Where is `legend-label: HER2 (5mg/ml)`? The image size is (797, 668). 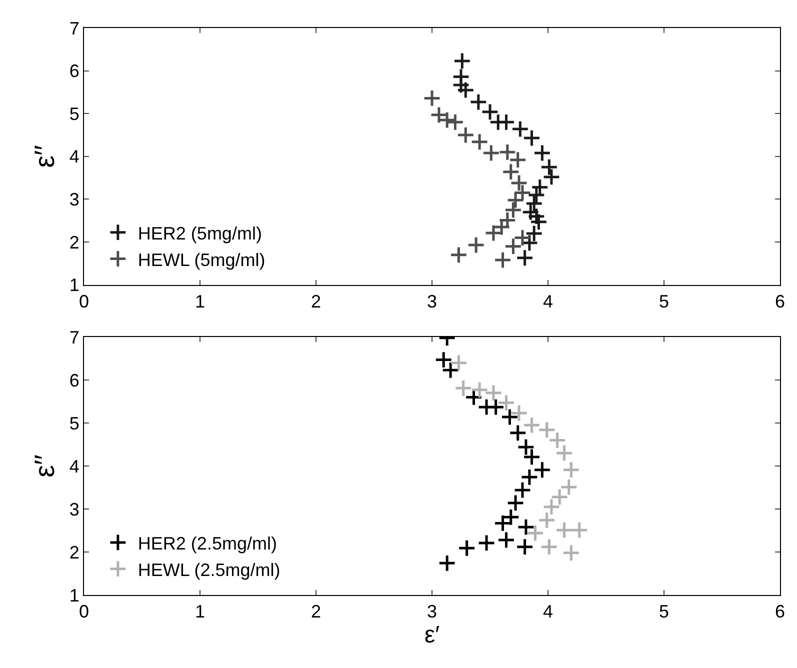
legend-label: HER2 (5mg/ml) is located at coordinates (200, 233).